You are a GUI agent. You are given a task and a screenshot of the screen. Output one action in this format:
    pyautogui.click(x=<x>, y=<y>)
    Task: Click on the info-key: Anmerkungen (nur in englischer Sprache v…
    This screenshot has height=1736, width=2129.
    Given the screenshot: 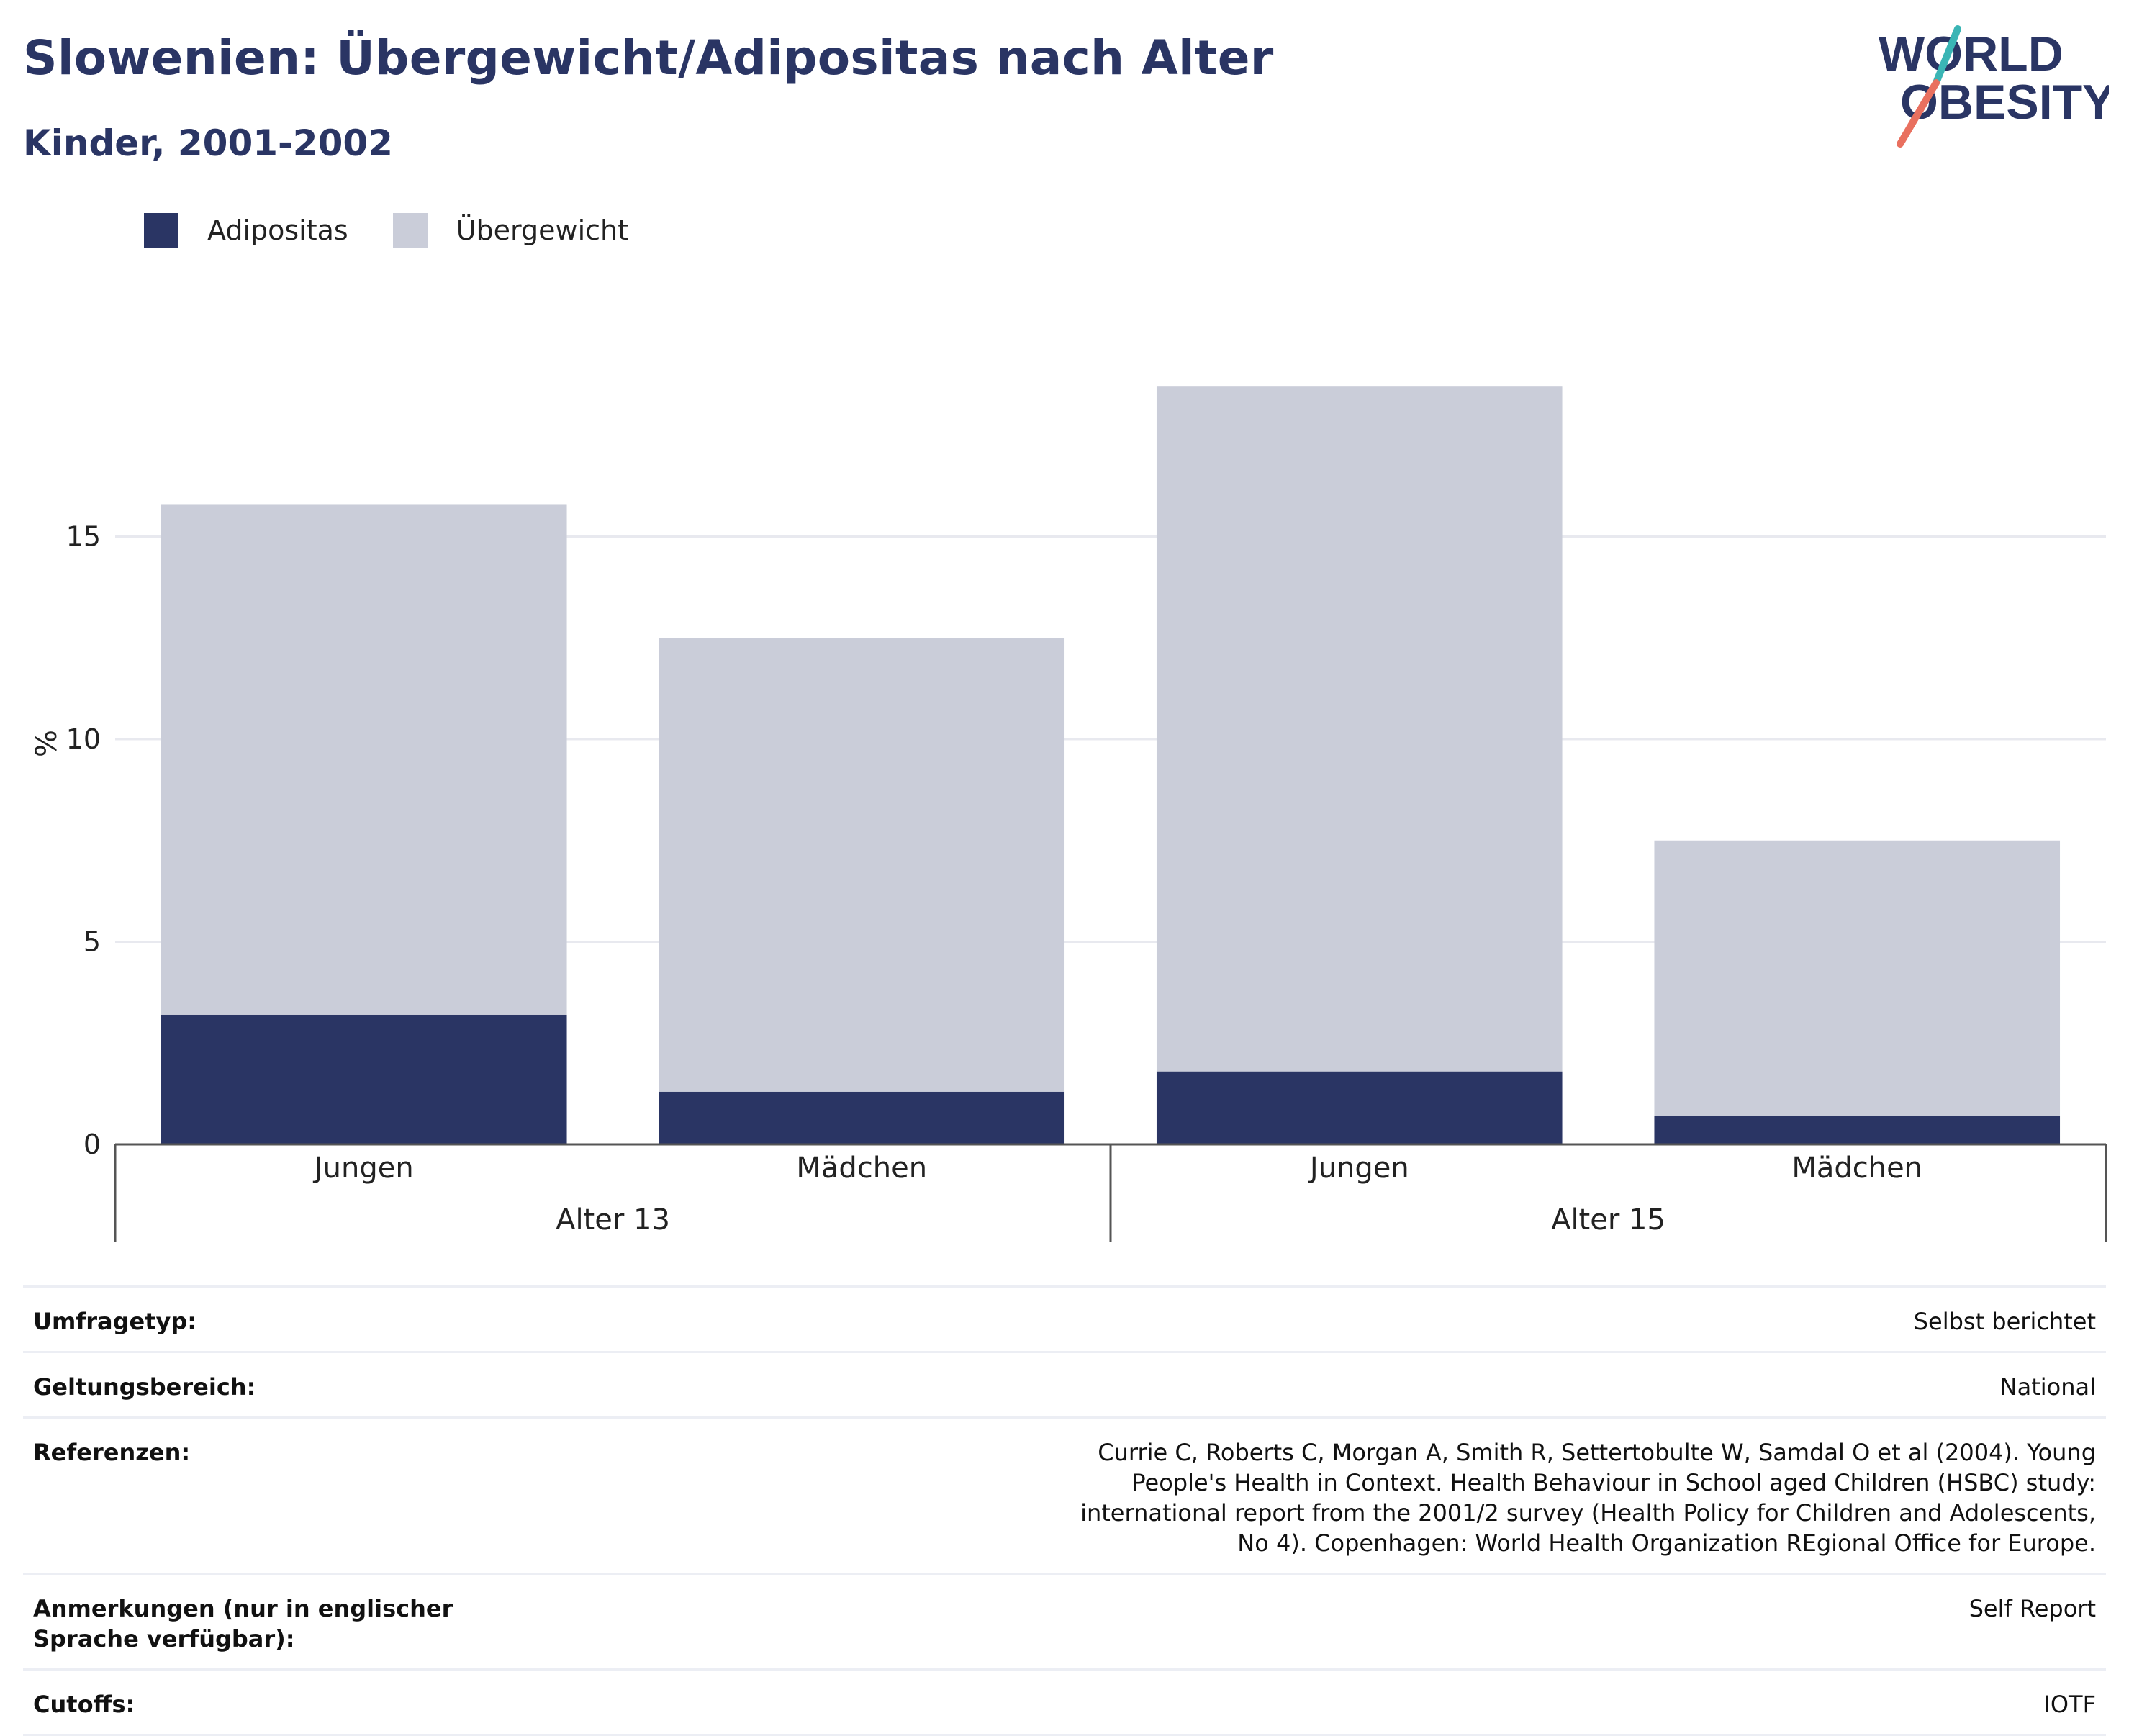 What is the action you would take?
    pyautogui.click(x=292, y=1621)
    